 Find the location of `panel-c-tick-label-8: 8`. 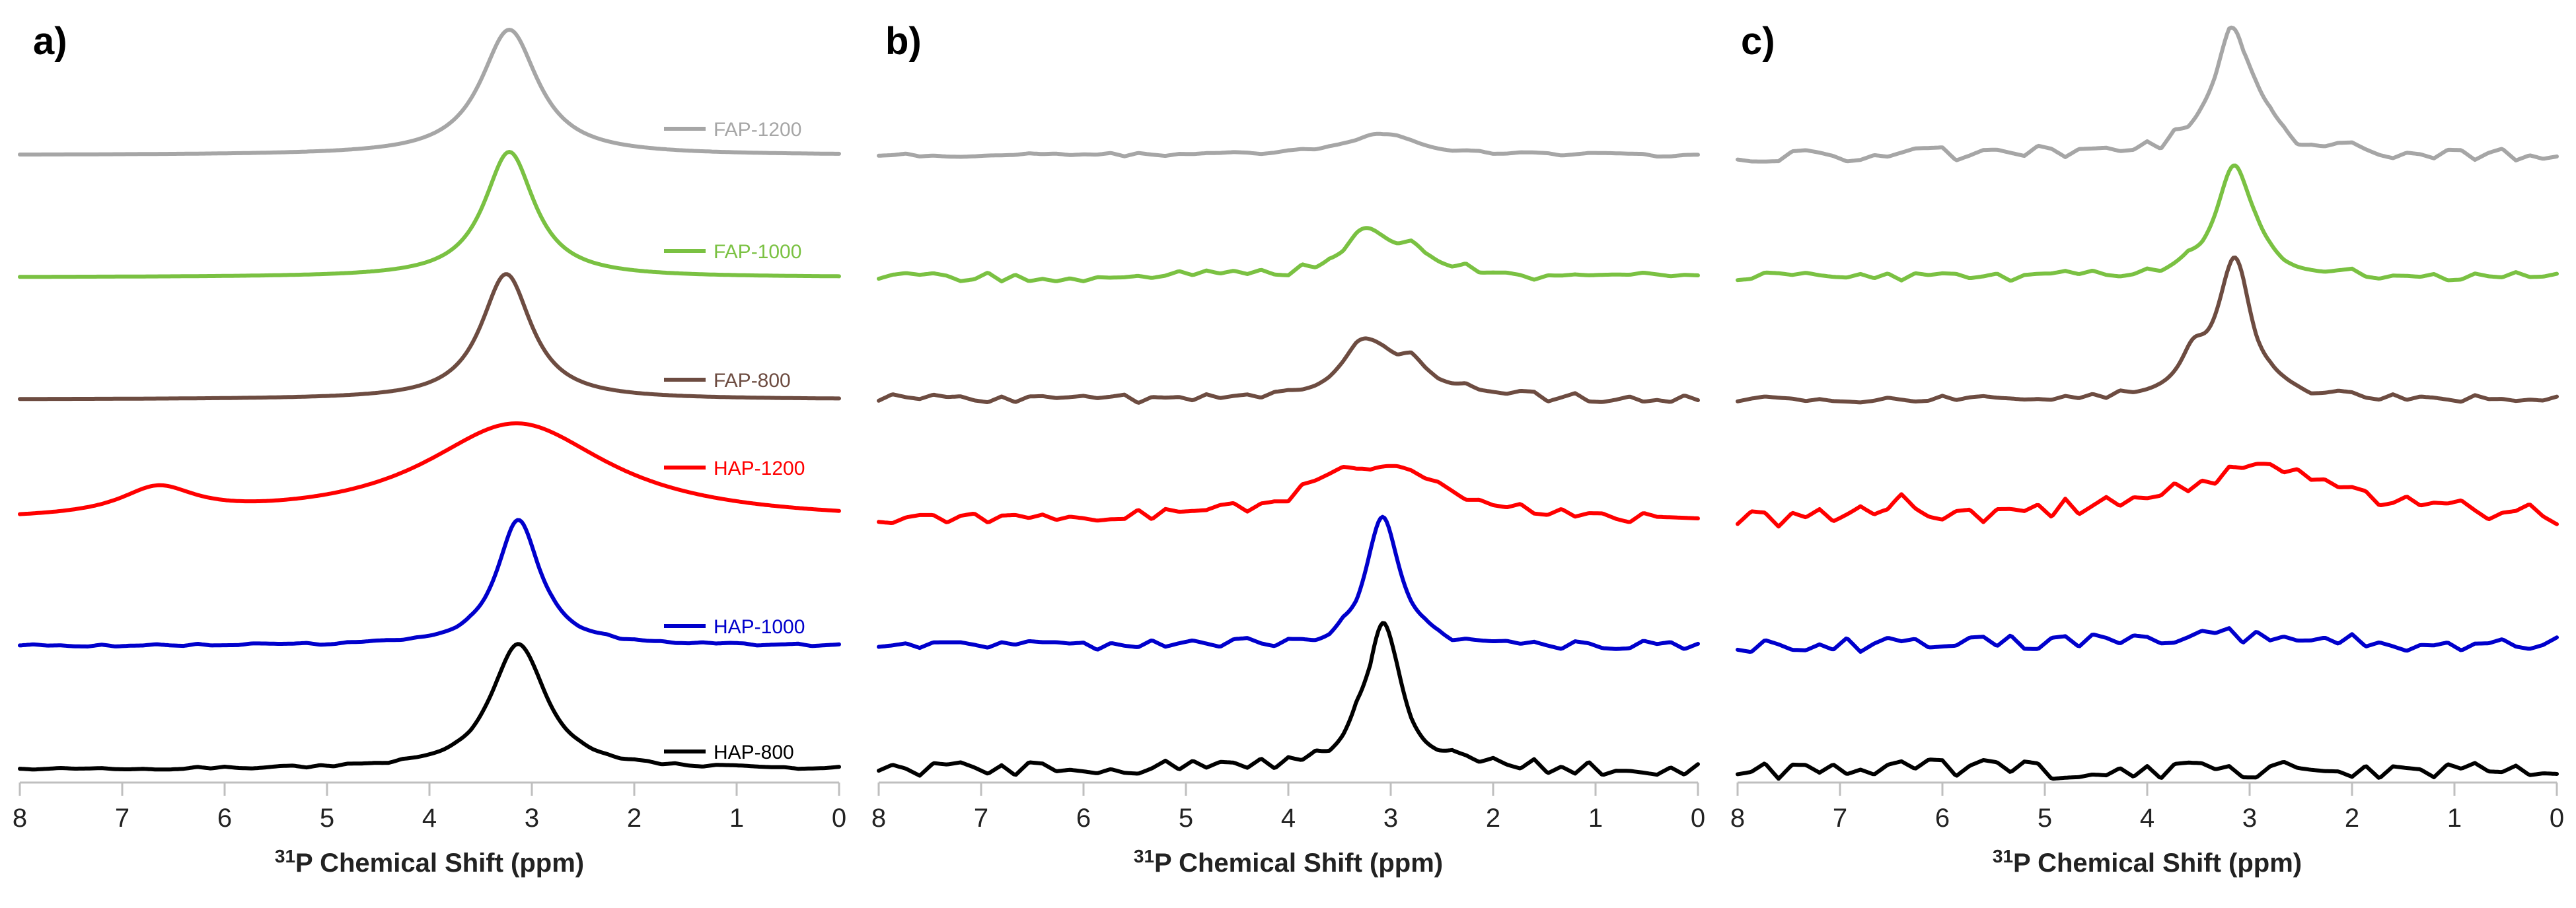

panel-c-tick-label-8: 8 is located at coordinates (1737, 818).